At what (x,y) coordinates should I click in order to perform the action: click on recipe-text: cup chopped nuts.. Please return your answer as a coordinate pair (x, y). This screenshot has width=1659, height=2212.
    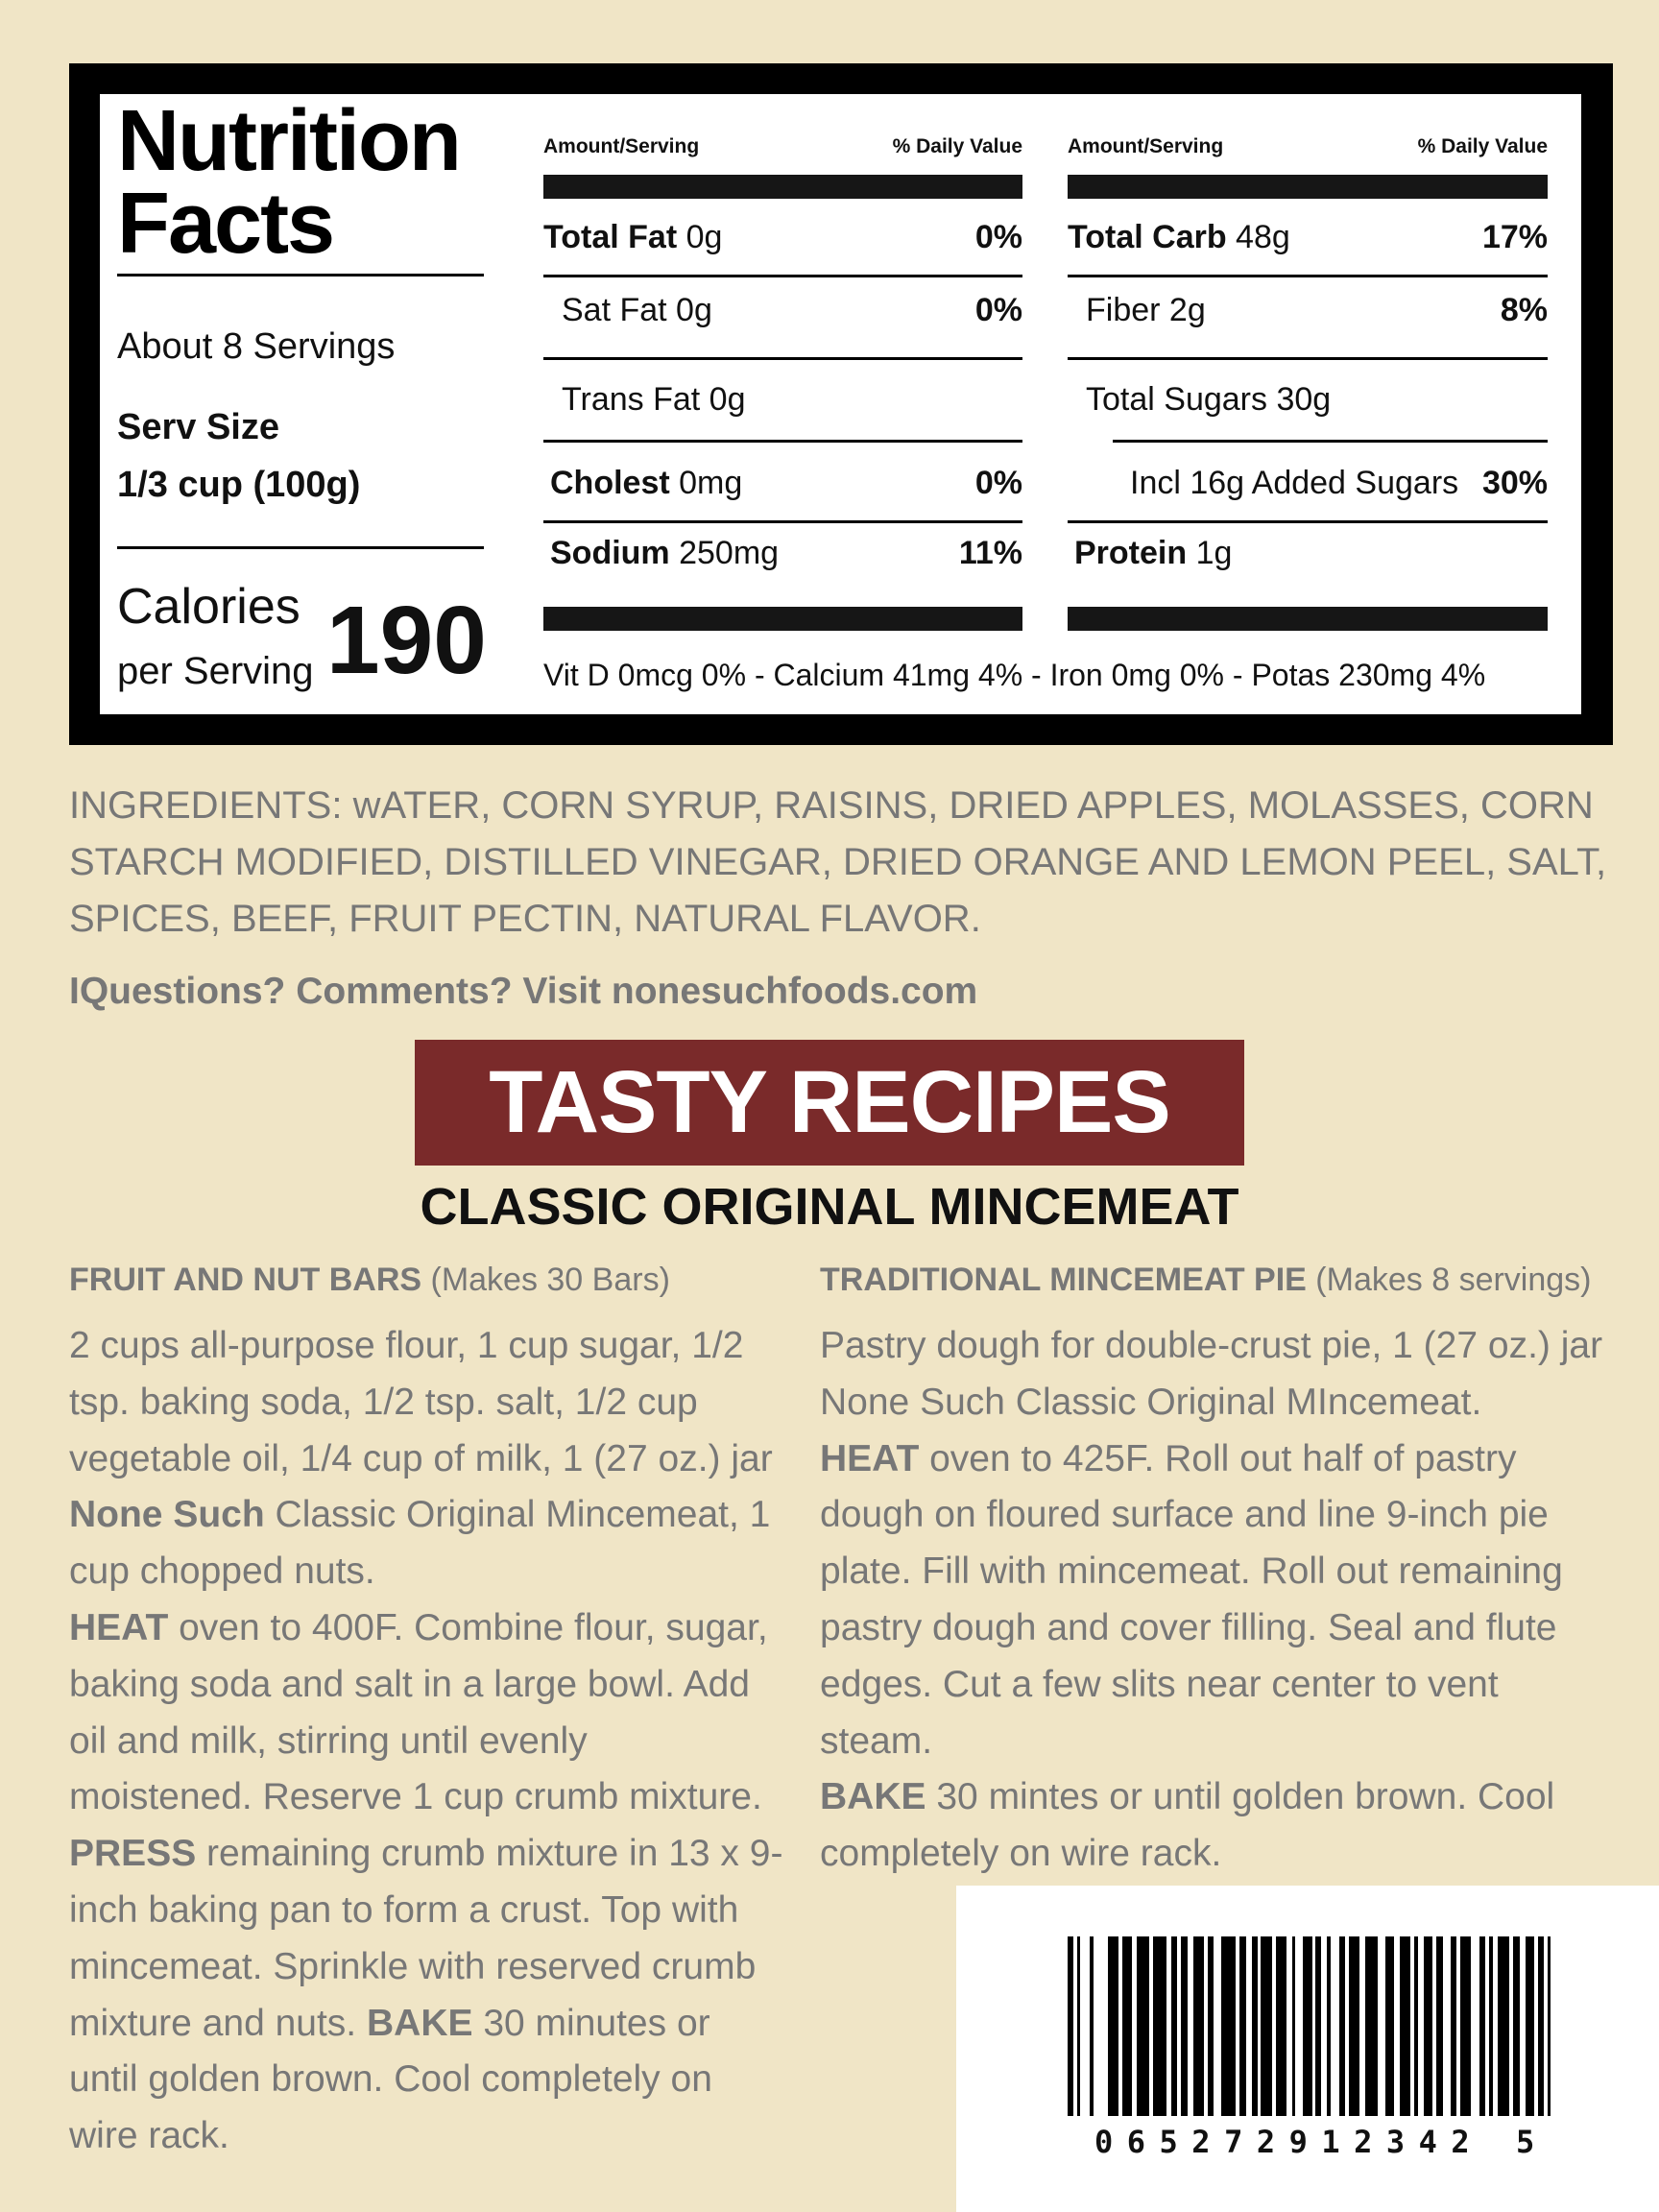
    Looking at the image, I should click on (222, 1572).